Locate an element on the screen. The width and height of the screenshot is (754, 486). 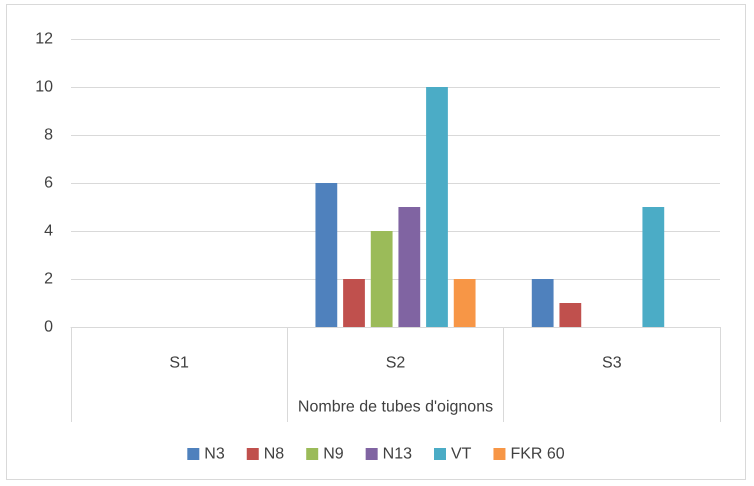
legend-label: N9 is located at coordinates (333, 454).